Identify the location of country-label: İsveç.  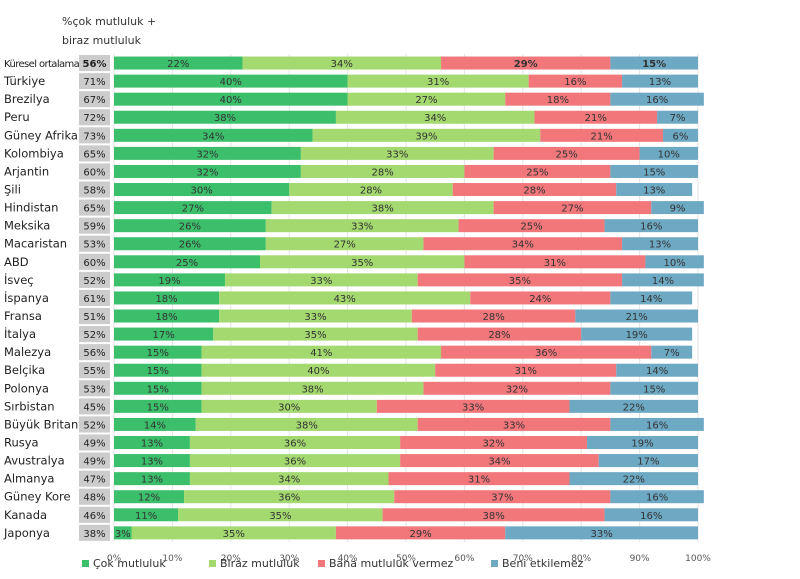
(19, 279).